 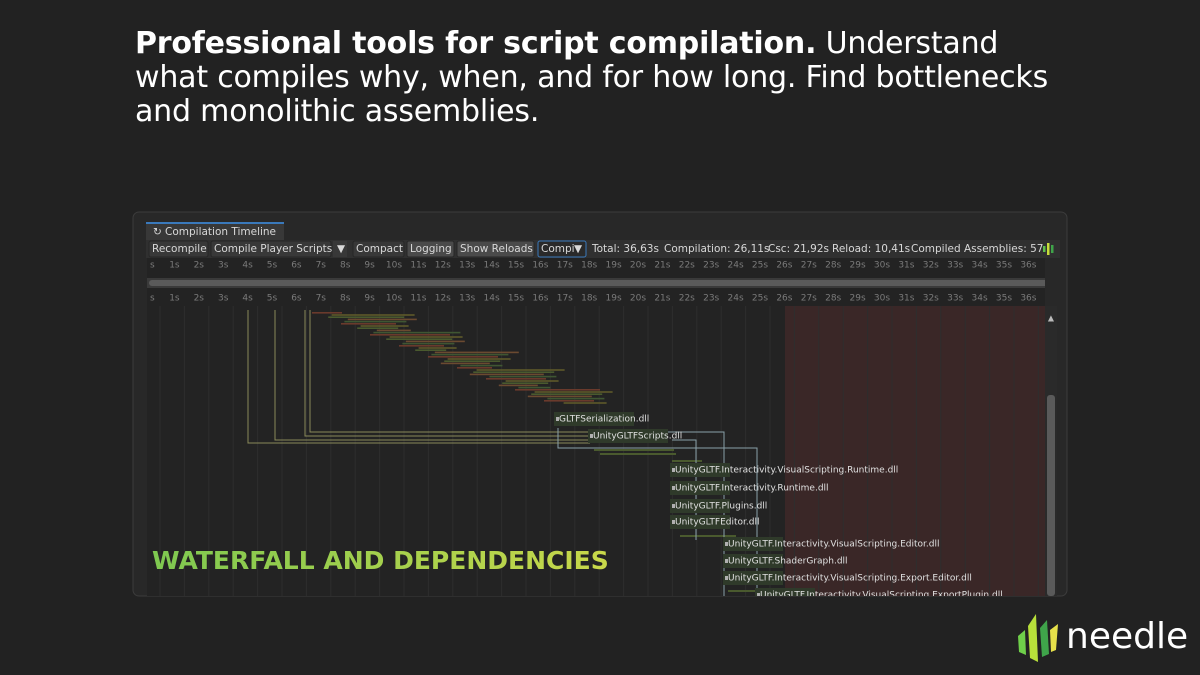 What do you see at coordinates (980, 299) in the screenshot?
I see `ruler-label: 34s` at bounding box center [980, 299].